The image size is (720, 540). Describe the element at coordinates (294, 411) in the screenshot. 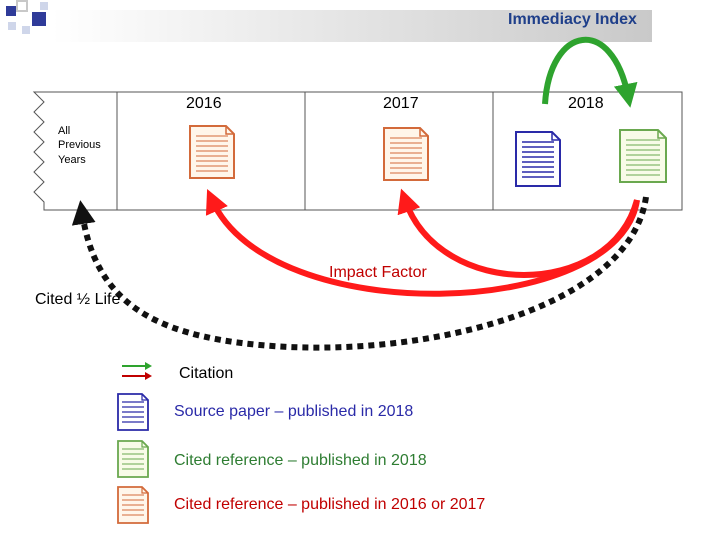

I see `legend-source-paper-label: Source paper – published in 2018` at that location.